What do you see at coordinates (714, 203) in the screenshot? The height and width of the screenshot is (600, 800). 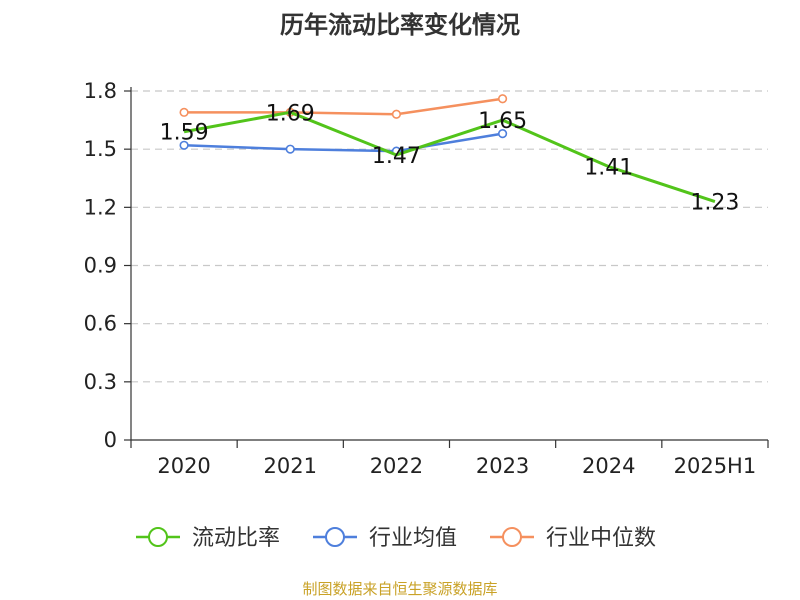 I see `data-label: 1.23` at bounding box center [714, 203].